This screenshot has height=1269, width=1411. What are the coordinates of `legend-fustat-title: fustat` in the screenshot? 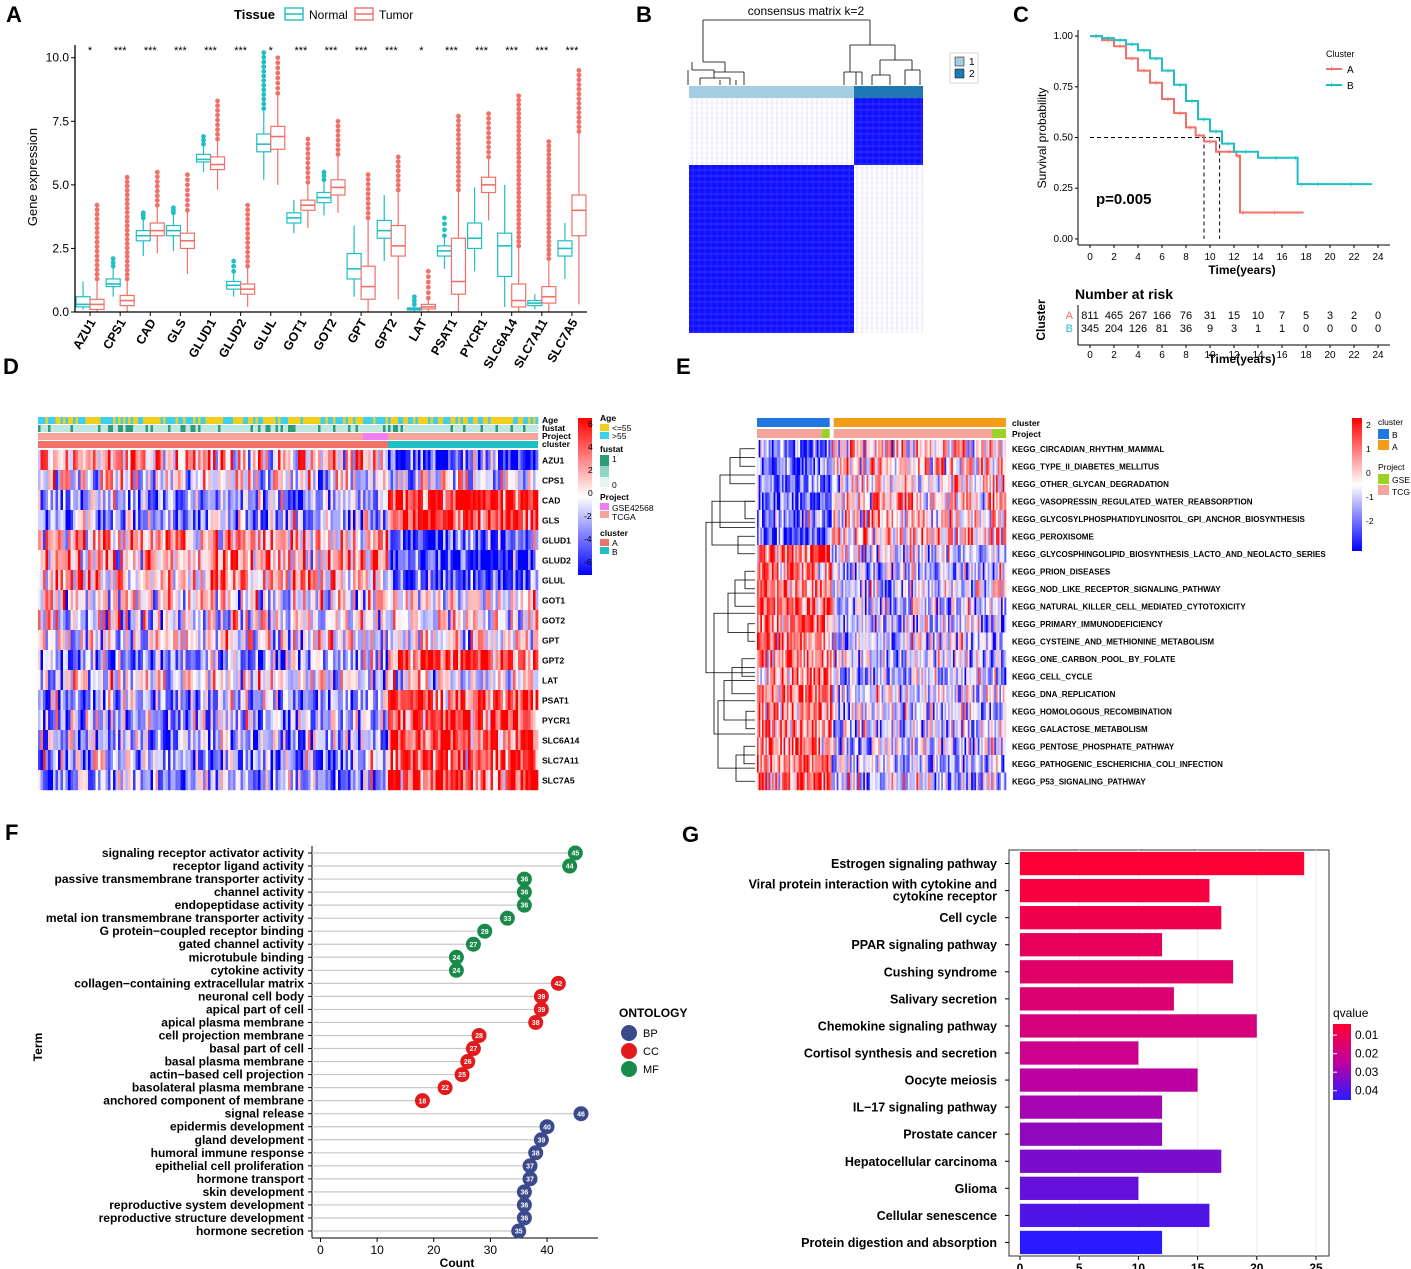 It's located at (611, 449).